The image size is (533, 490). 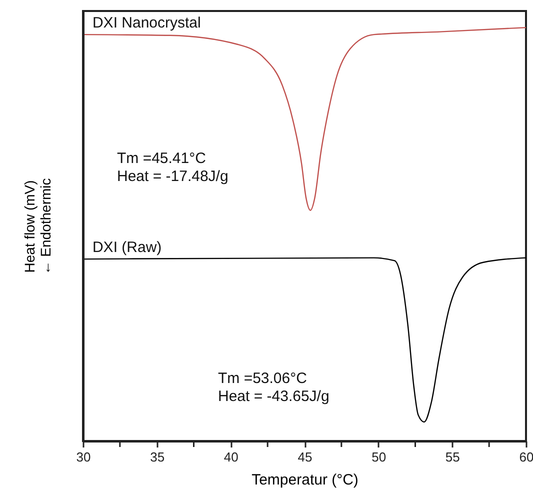 What do you see at coordinates (172, 167) in the screenshot?
I see `annotation: Tm =45.41°C Heat = -17.48J/g` at bounding box center [172, 167].